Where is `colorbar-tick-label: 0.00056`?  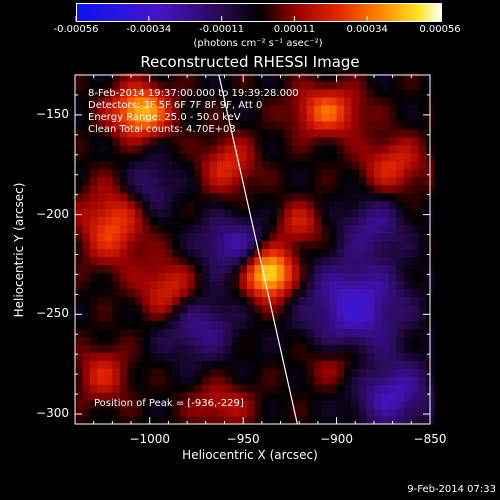
colorbar-tick-label: 0.00056 is located at coordinates (440, 29).